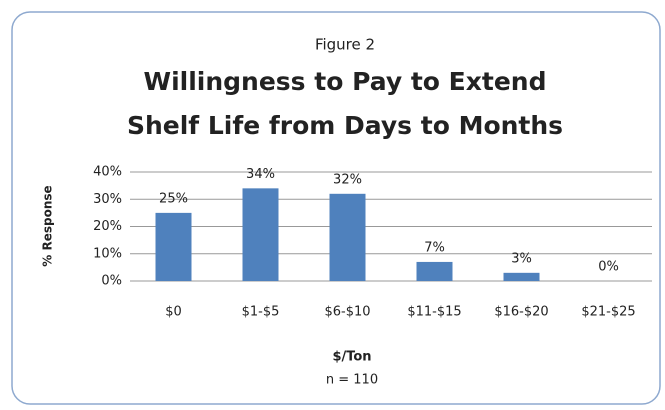 Image resolution: width=665 pixels, height=410 pixels. Describe the element at coordinates (345, 45) in the screenshot. I see `chart-subtitle: Figure 2` at that location.